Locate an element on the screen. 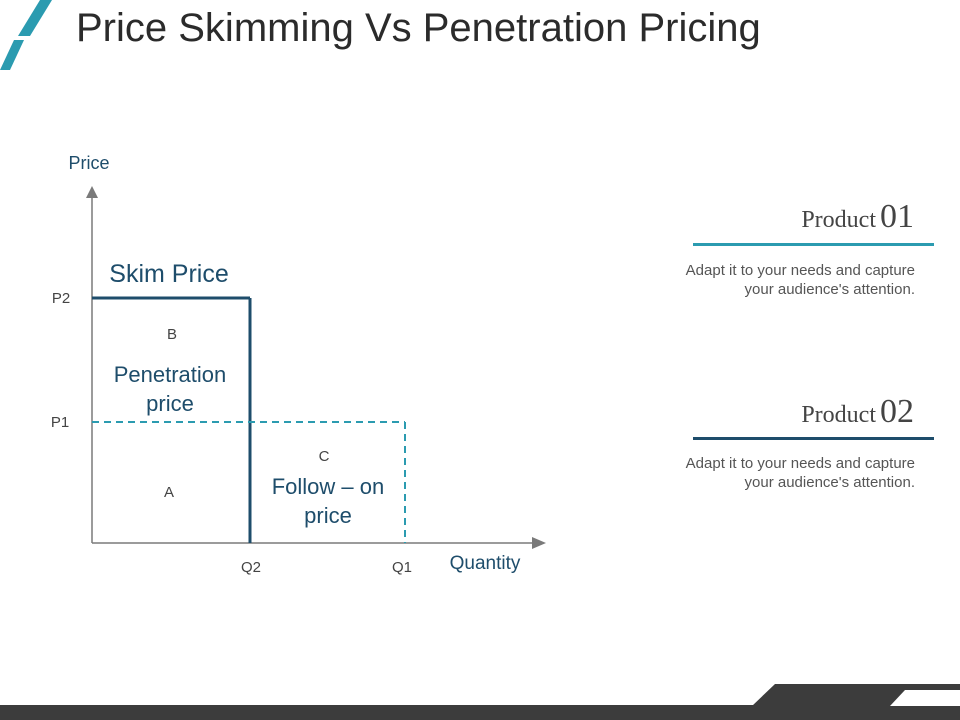 The width and height of the screenshot is (960, 720). product-01-heading: Product 01 is located at coordinates (857, 217).